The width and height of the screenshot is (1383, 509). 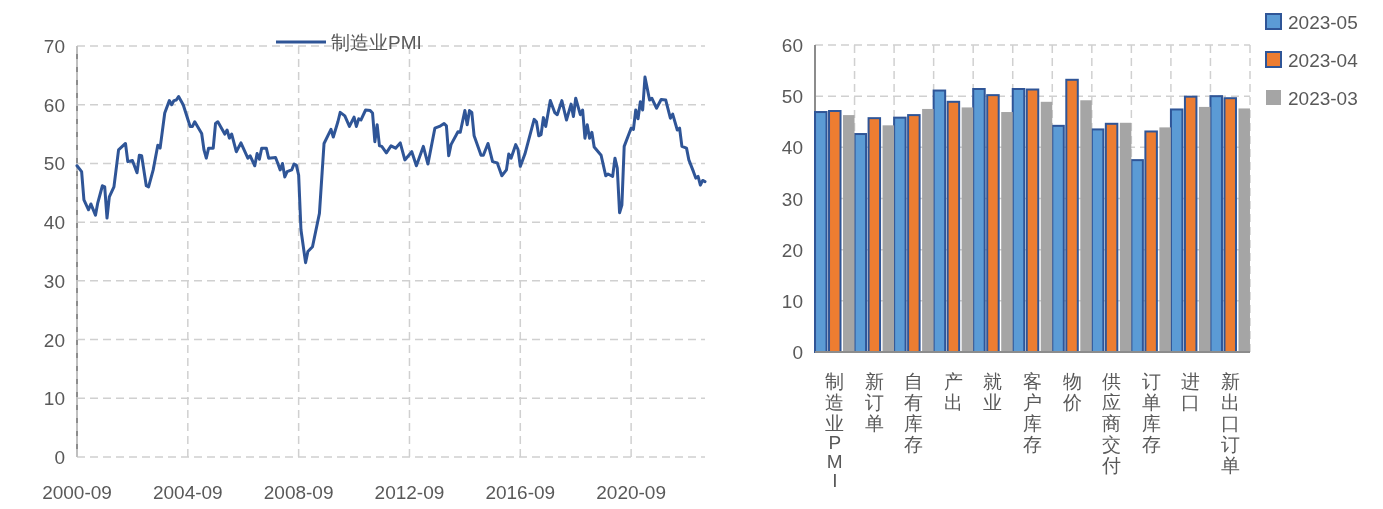 What do you see at coordinates (953, 392) in the screenshot?
I see `x-tick-label: 产出` at bounding box center [953, 392].